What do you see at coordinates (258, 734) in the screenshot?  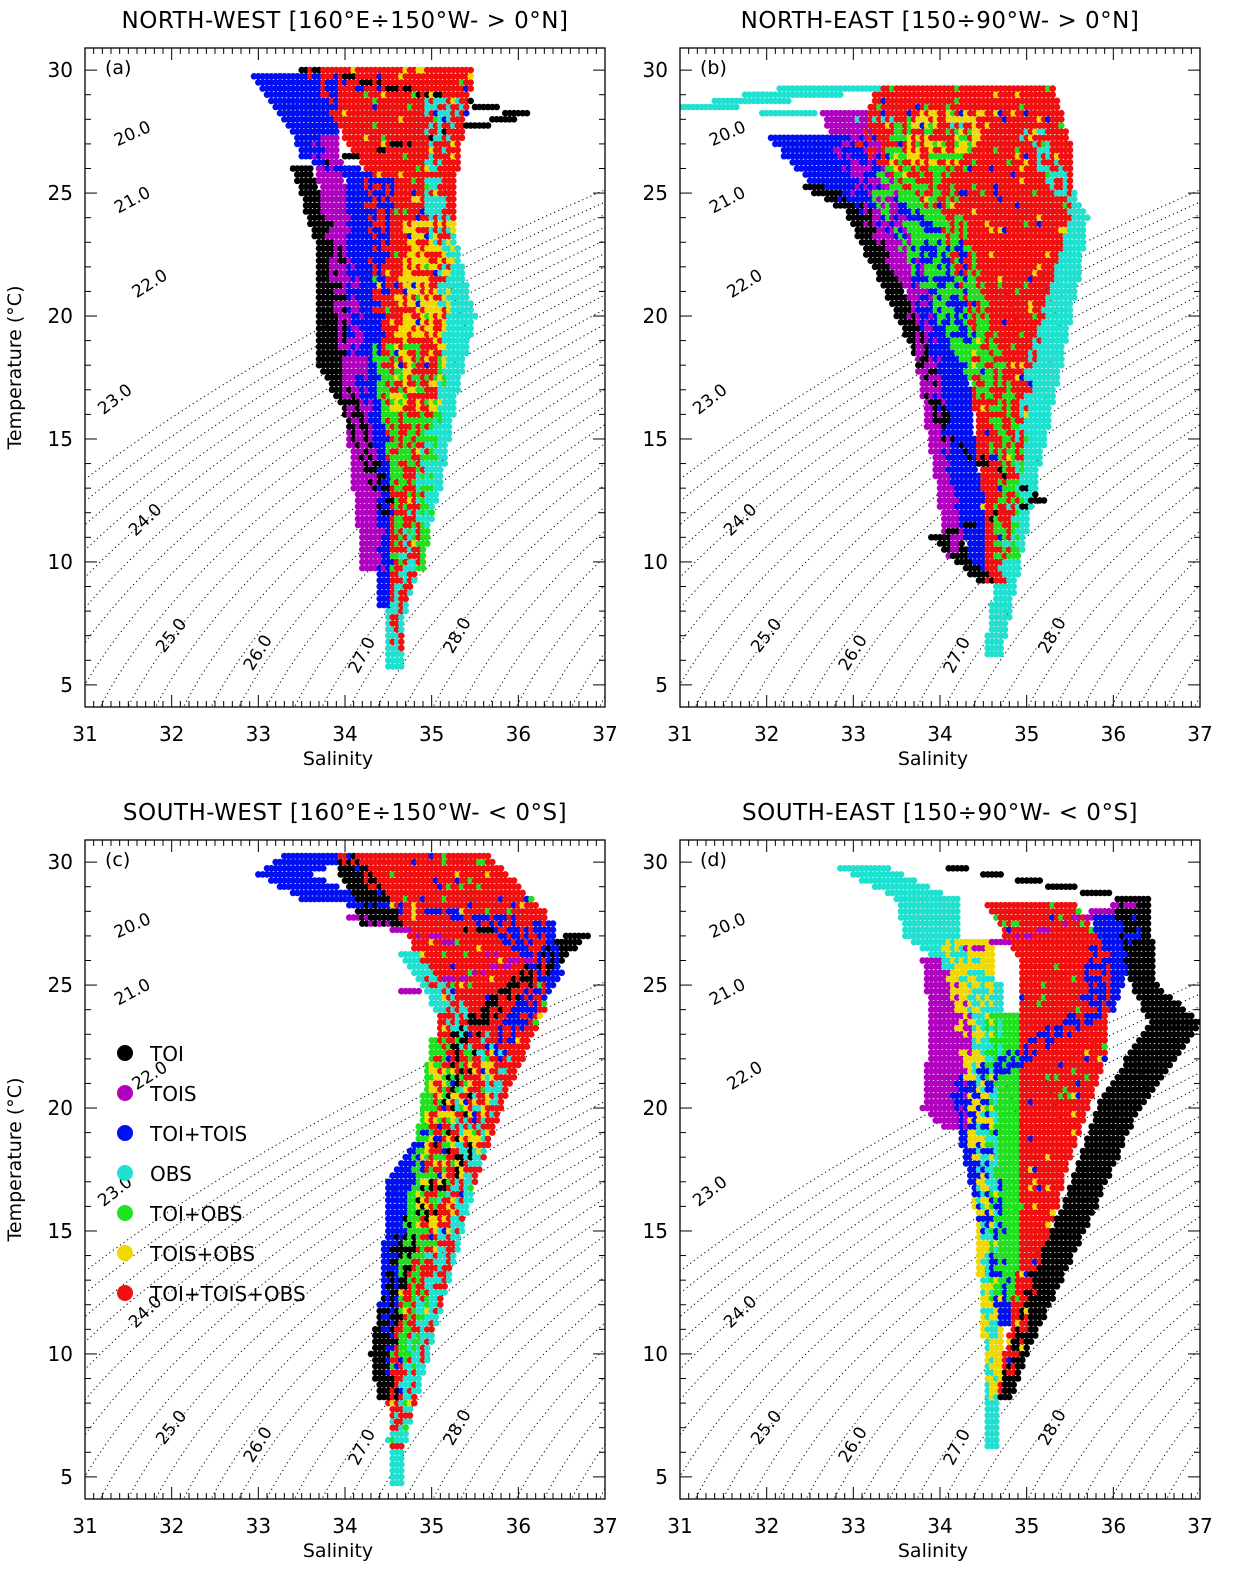 I see `x-tick-label: 33` at bounding box center [258, 734].